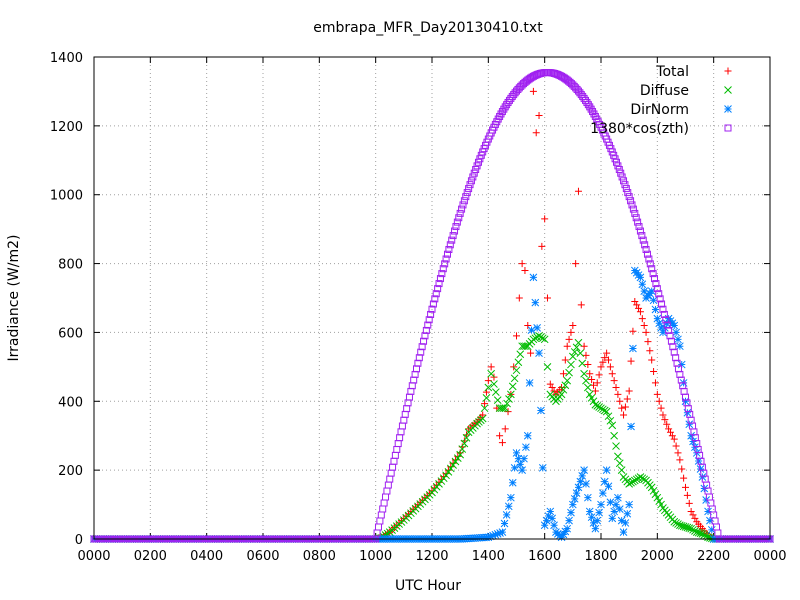 This screenshot has width=800, height=600. What do you see at coordinates (66, 58) in the screenshot?
I see `y-tick-label: 1400` at bounding box center [66, 58].